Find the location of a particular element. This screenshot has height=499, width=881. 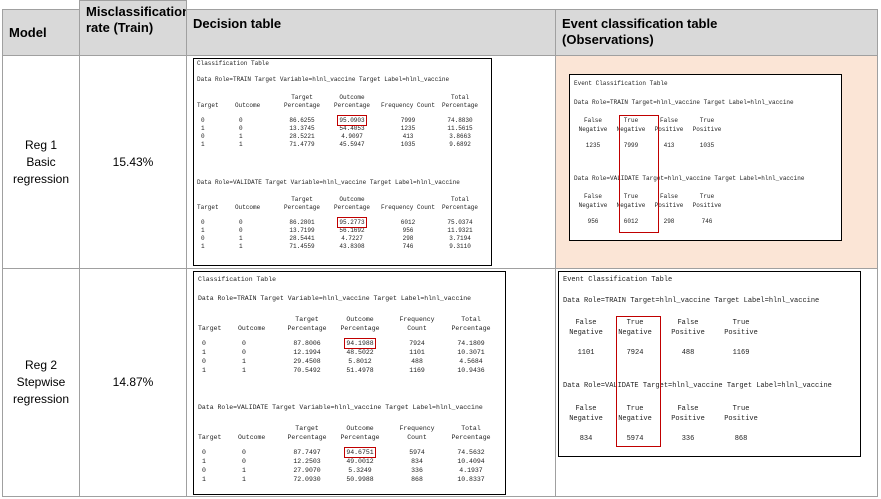

outcome-pct-value: 50.9988 is located at coordinates (360, 479).